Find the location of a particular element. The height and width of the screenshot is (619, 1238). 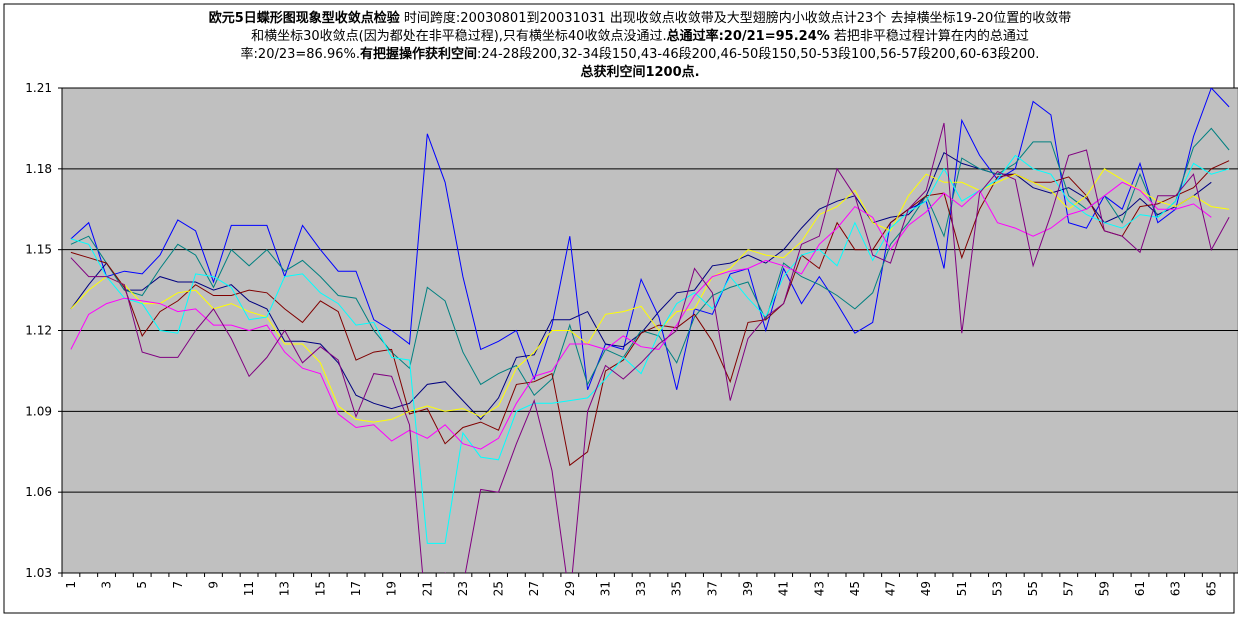

x-tick-label: 39 is located at coordinates (748, 588).